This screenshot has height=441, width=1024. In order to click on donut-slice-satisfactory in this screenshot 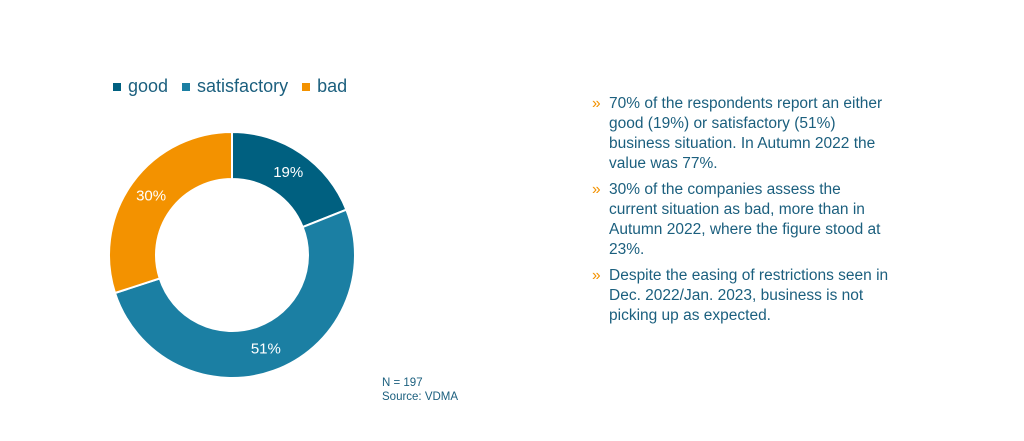, I will do `click(234, 293)`.